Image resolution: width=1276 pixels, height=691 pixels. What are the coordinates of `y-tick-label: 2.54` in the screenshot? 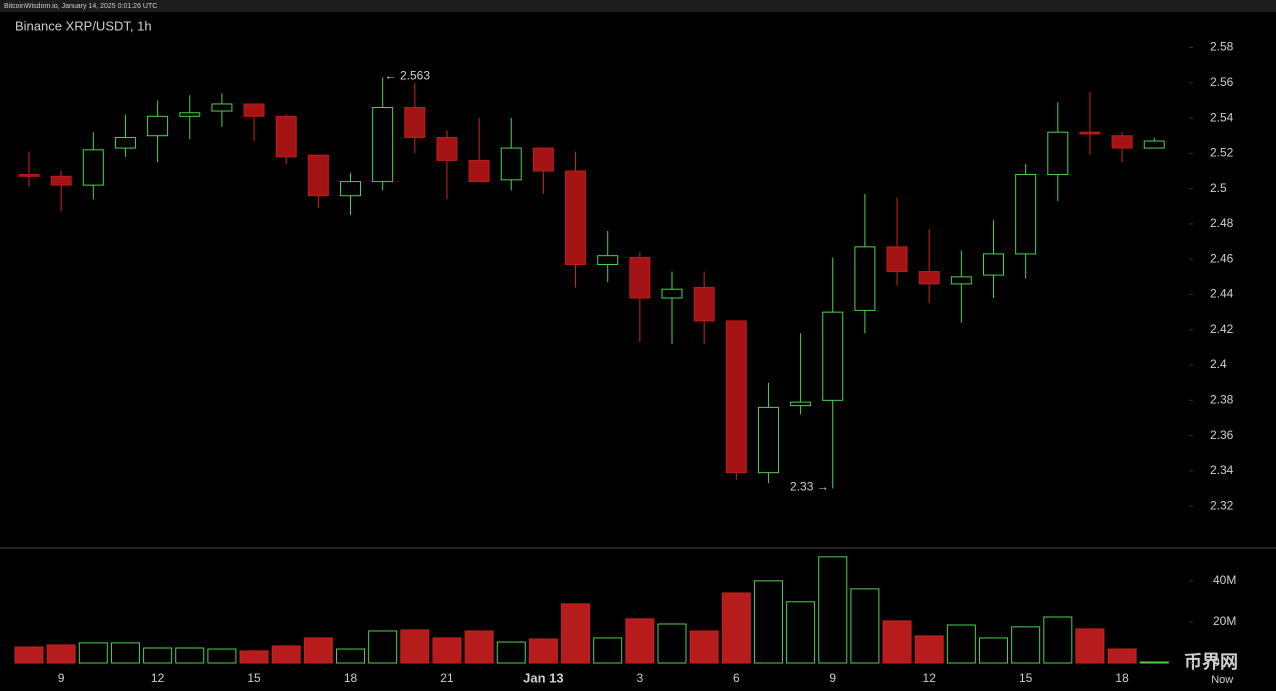 It's located at (1222, 117).